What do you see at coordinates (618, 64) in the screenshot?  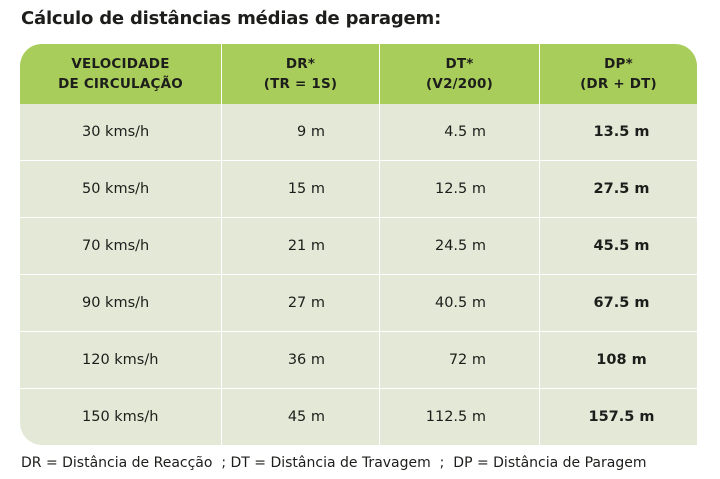 I see `header-dp-line1: DP*` at bounding box center [618, 64].